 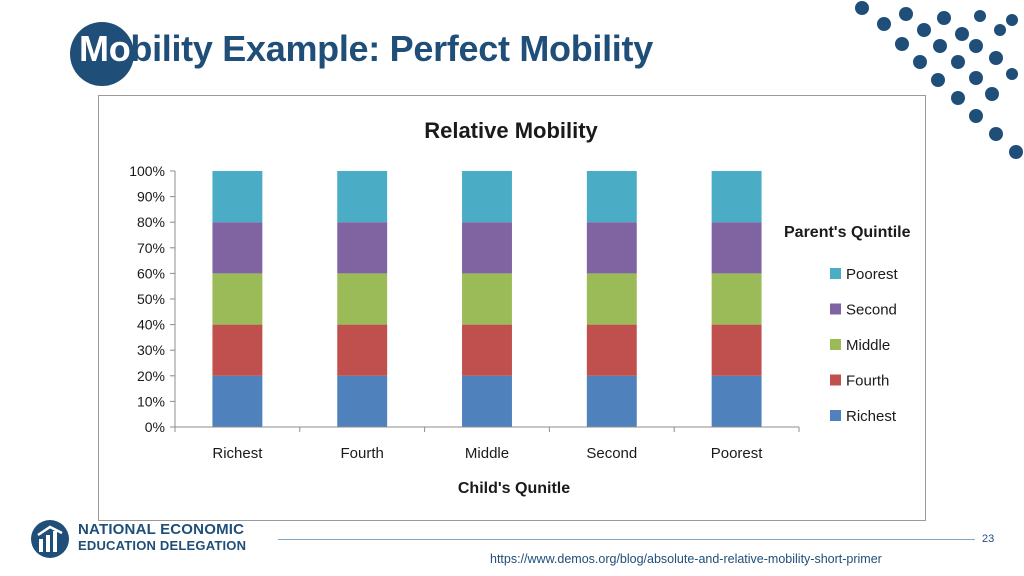 I want to click on y-tick-label: 70%, so click(x=151, y=248).